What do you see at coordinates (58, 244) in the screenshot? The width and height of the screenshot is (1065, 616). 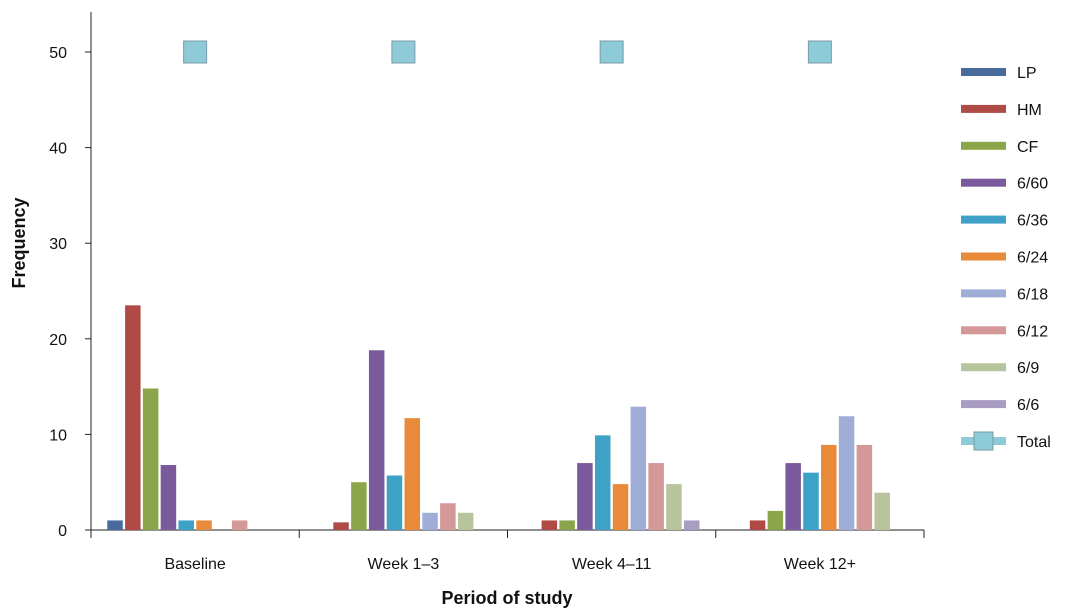 I see `y-tick-label: 30` at bounding box center [58, 244].